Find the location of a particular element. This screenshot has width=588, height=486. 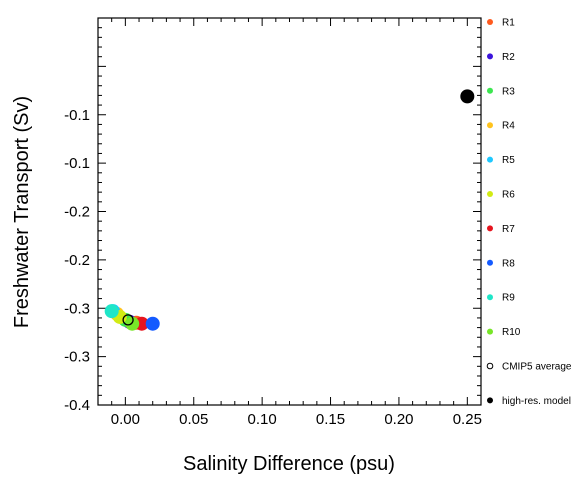

legend-label-r2: R2 is located at coordinates (508, 57).